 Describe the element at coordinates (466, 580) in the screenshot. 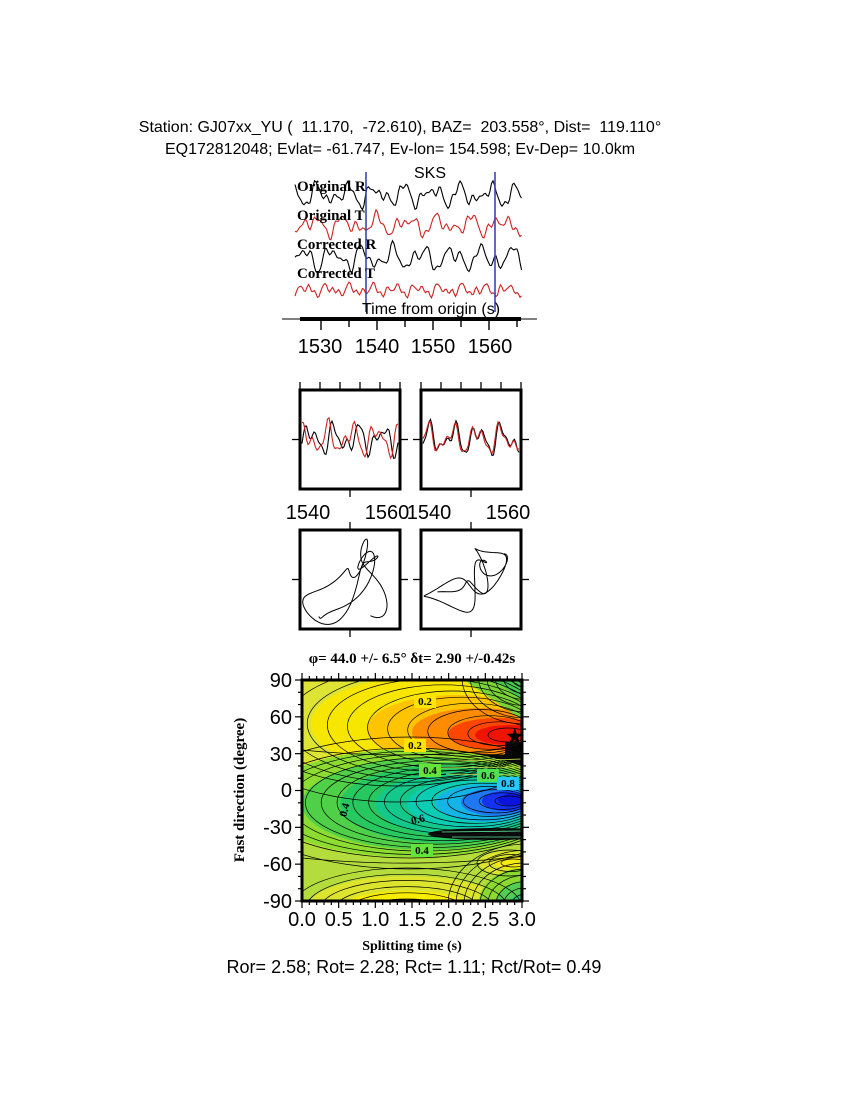

I see `pm-right-curve` at that location.